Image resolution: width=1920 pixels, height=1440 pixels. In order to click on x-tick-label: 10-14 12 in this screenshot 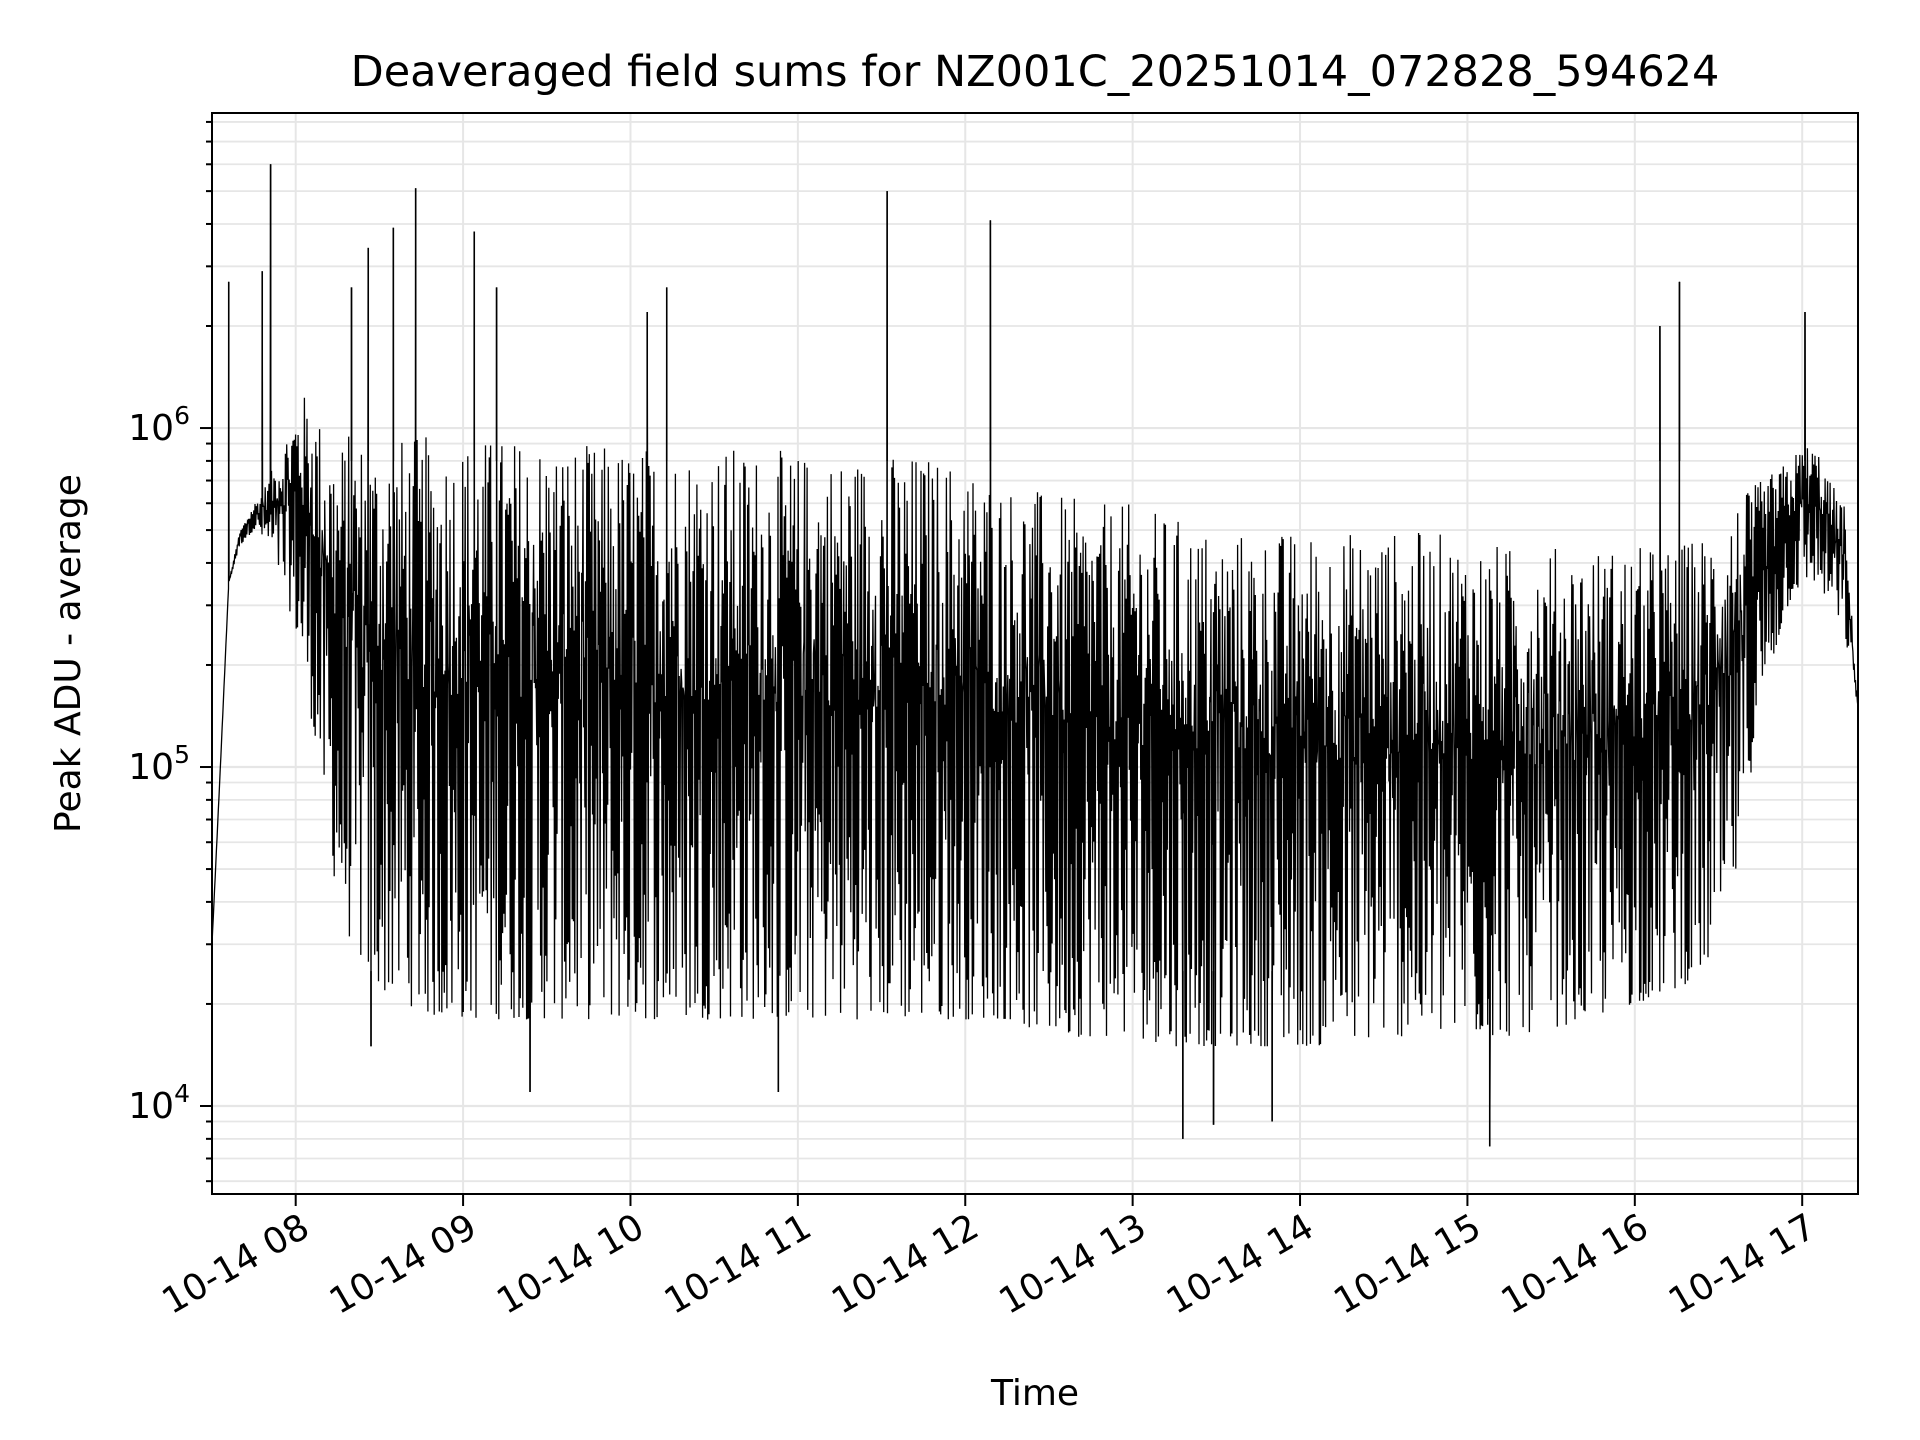, I will do `click(905, 1264)`.